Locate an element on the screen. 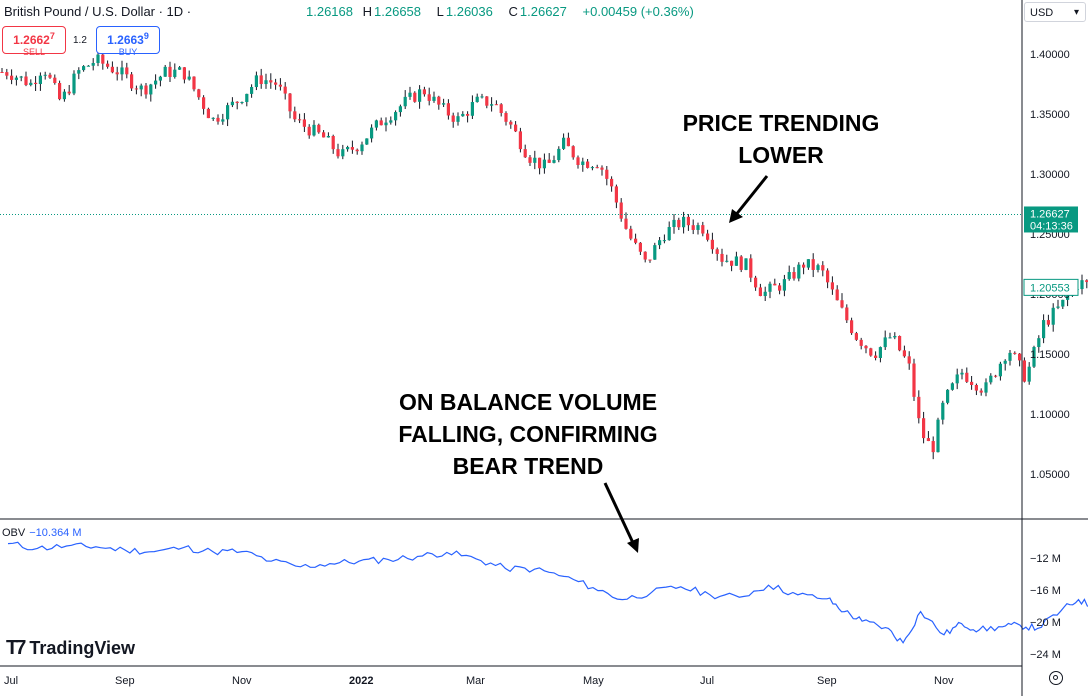 The width and height of the screenshot is (1088, 696). y-tick-label: 1.05000 is located at coordinates (1050, 475).